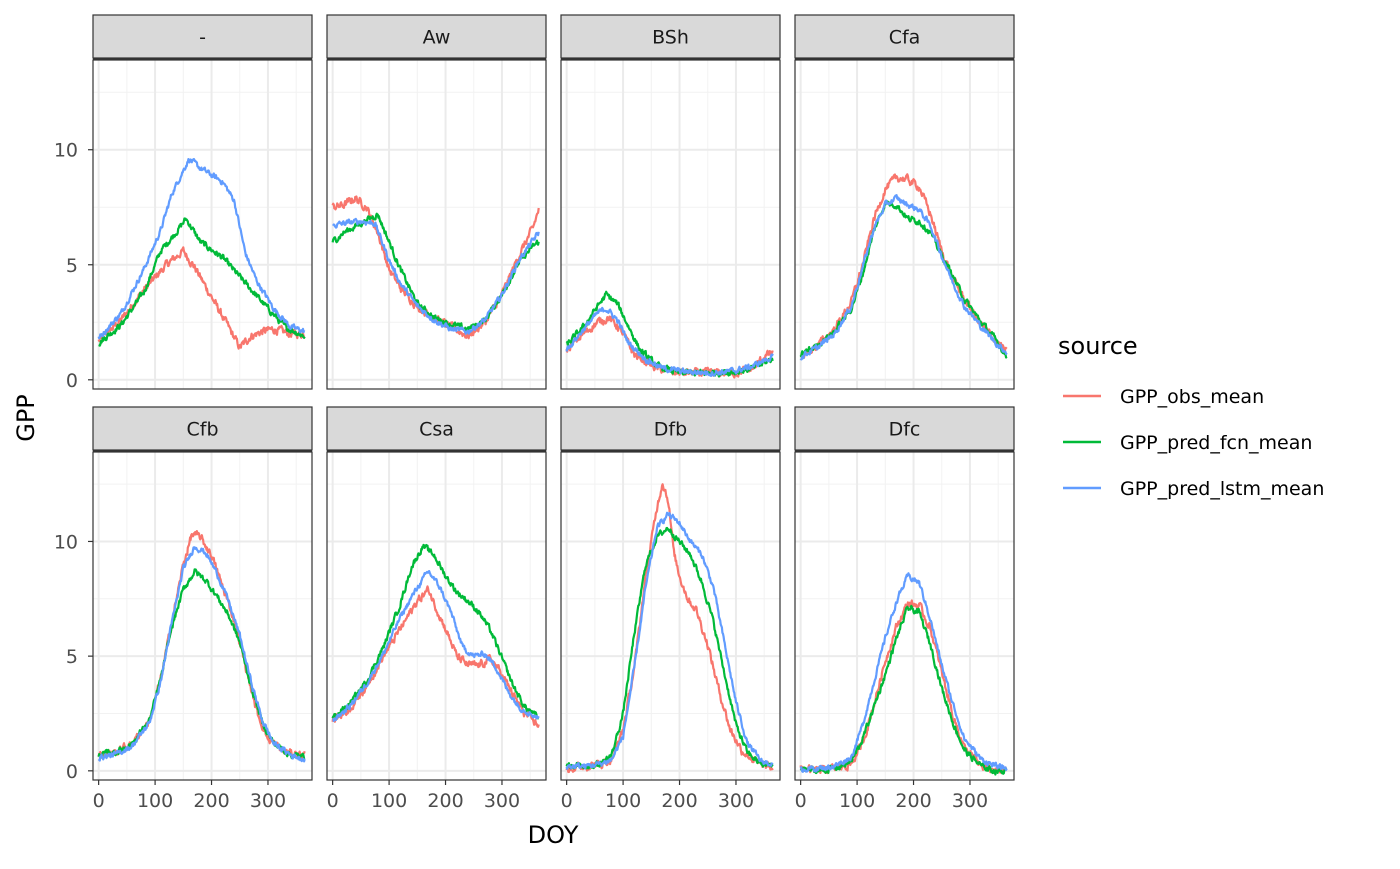 The image size is (1400, 869). Describe the element at coordinates (1216, 443) in the screenshot. I see `legend-label-GPP_pred_fcn_mean: GPP_pred_fcn_mean` at that location.